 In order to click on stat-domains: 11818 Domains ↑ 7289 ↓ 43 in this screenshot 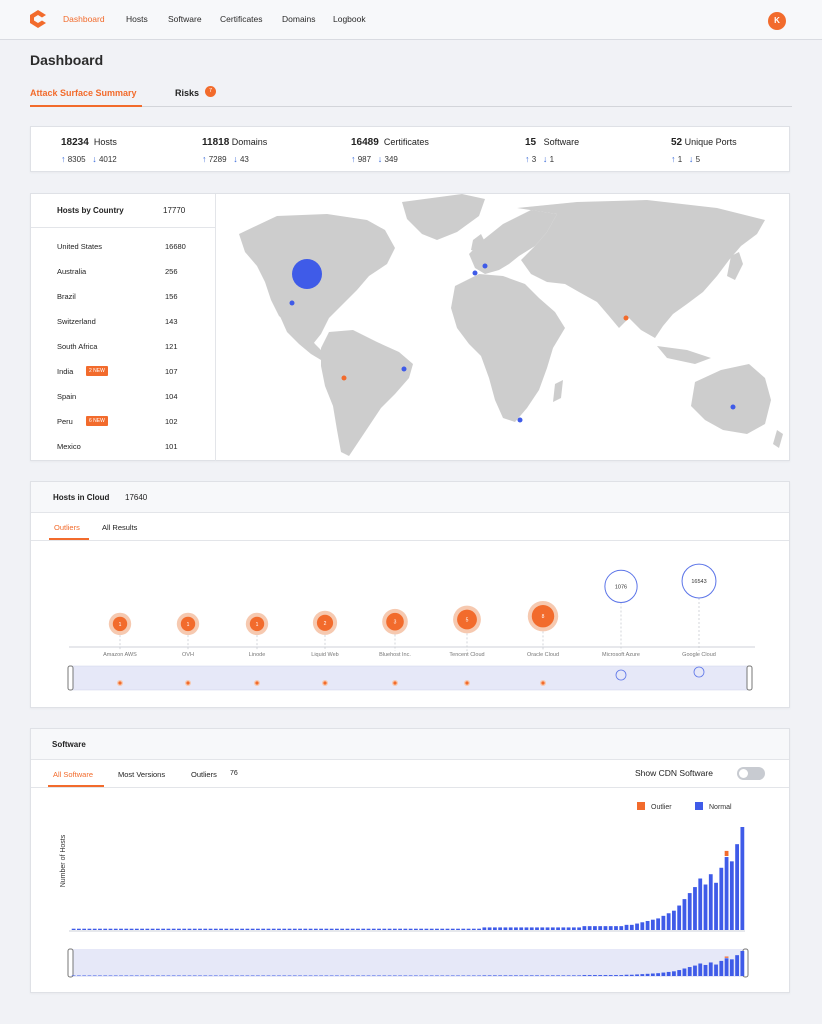, I will do `click(234, 150)`.